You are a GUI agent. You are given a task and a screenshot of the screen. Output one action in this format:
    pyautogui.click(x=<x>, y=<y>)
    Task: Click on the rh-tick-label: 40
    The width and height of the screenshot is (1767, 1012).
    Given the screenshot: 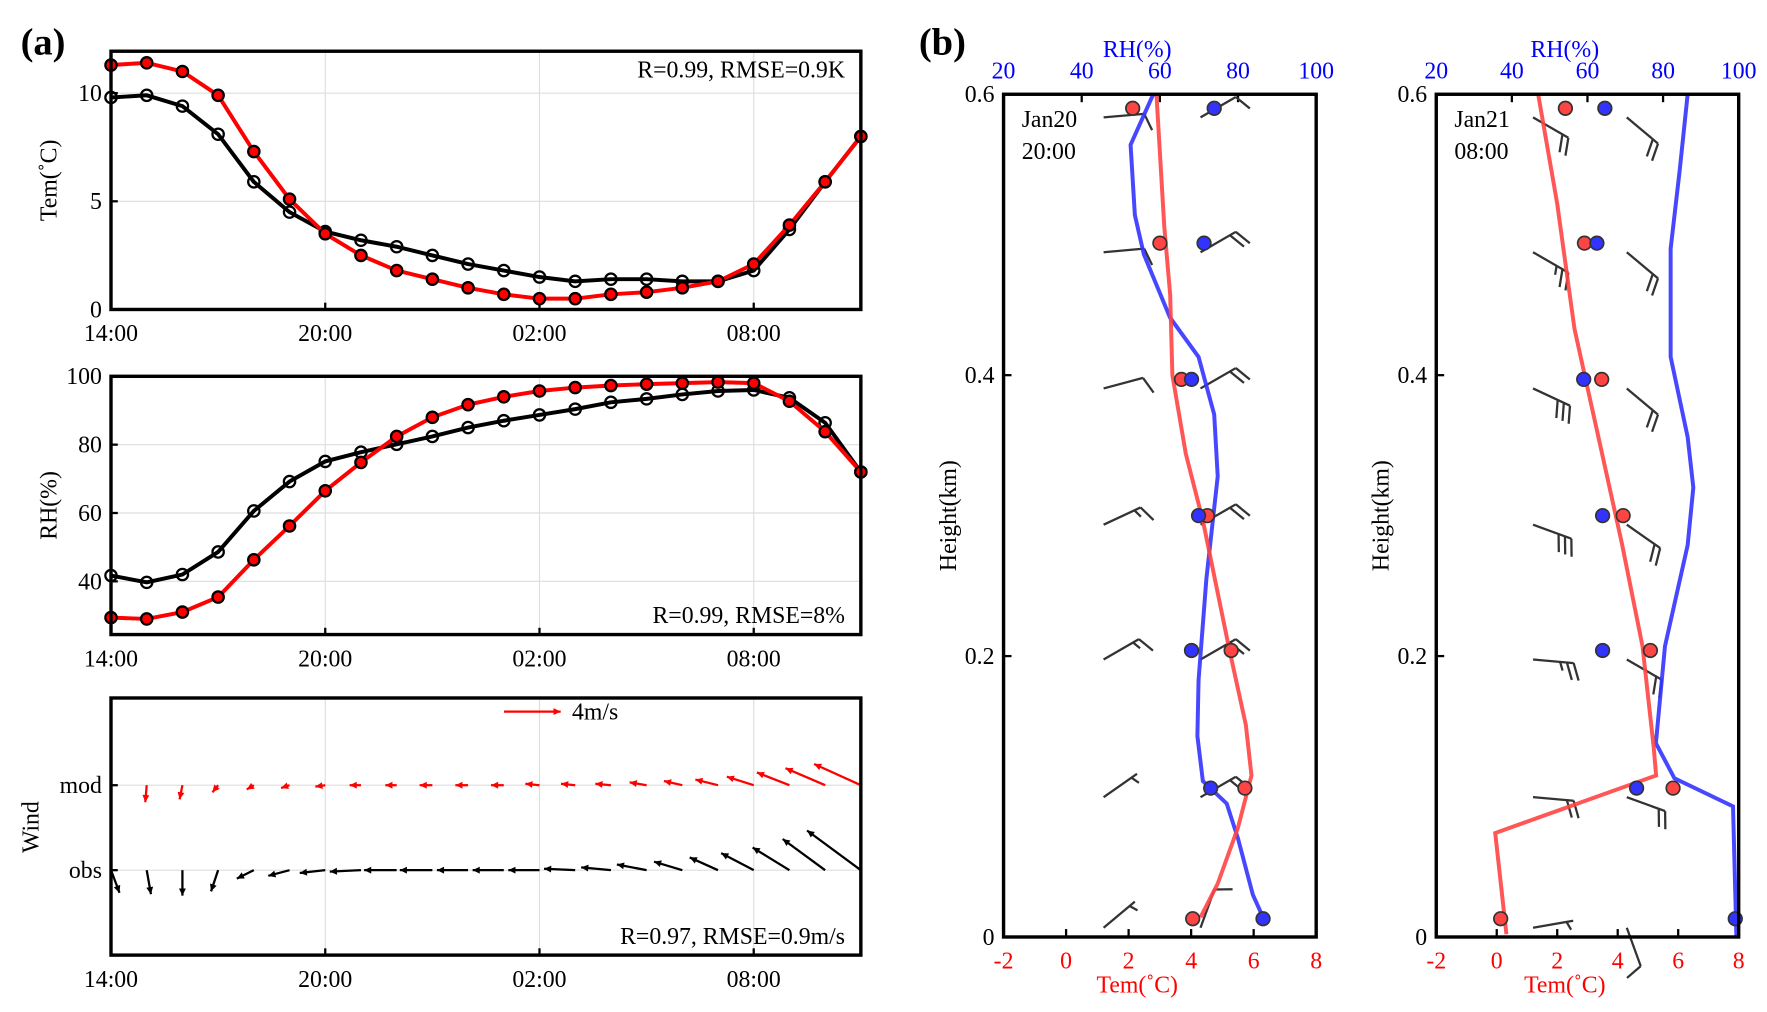 What is the action you would take?
    pyautogui.click(x=1082, y=71)
    